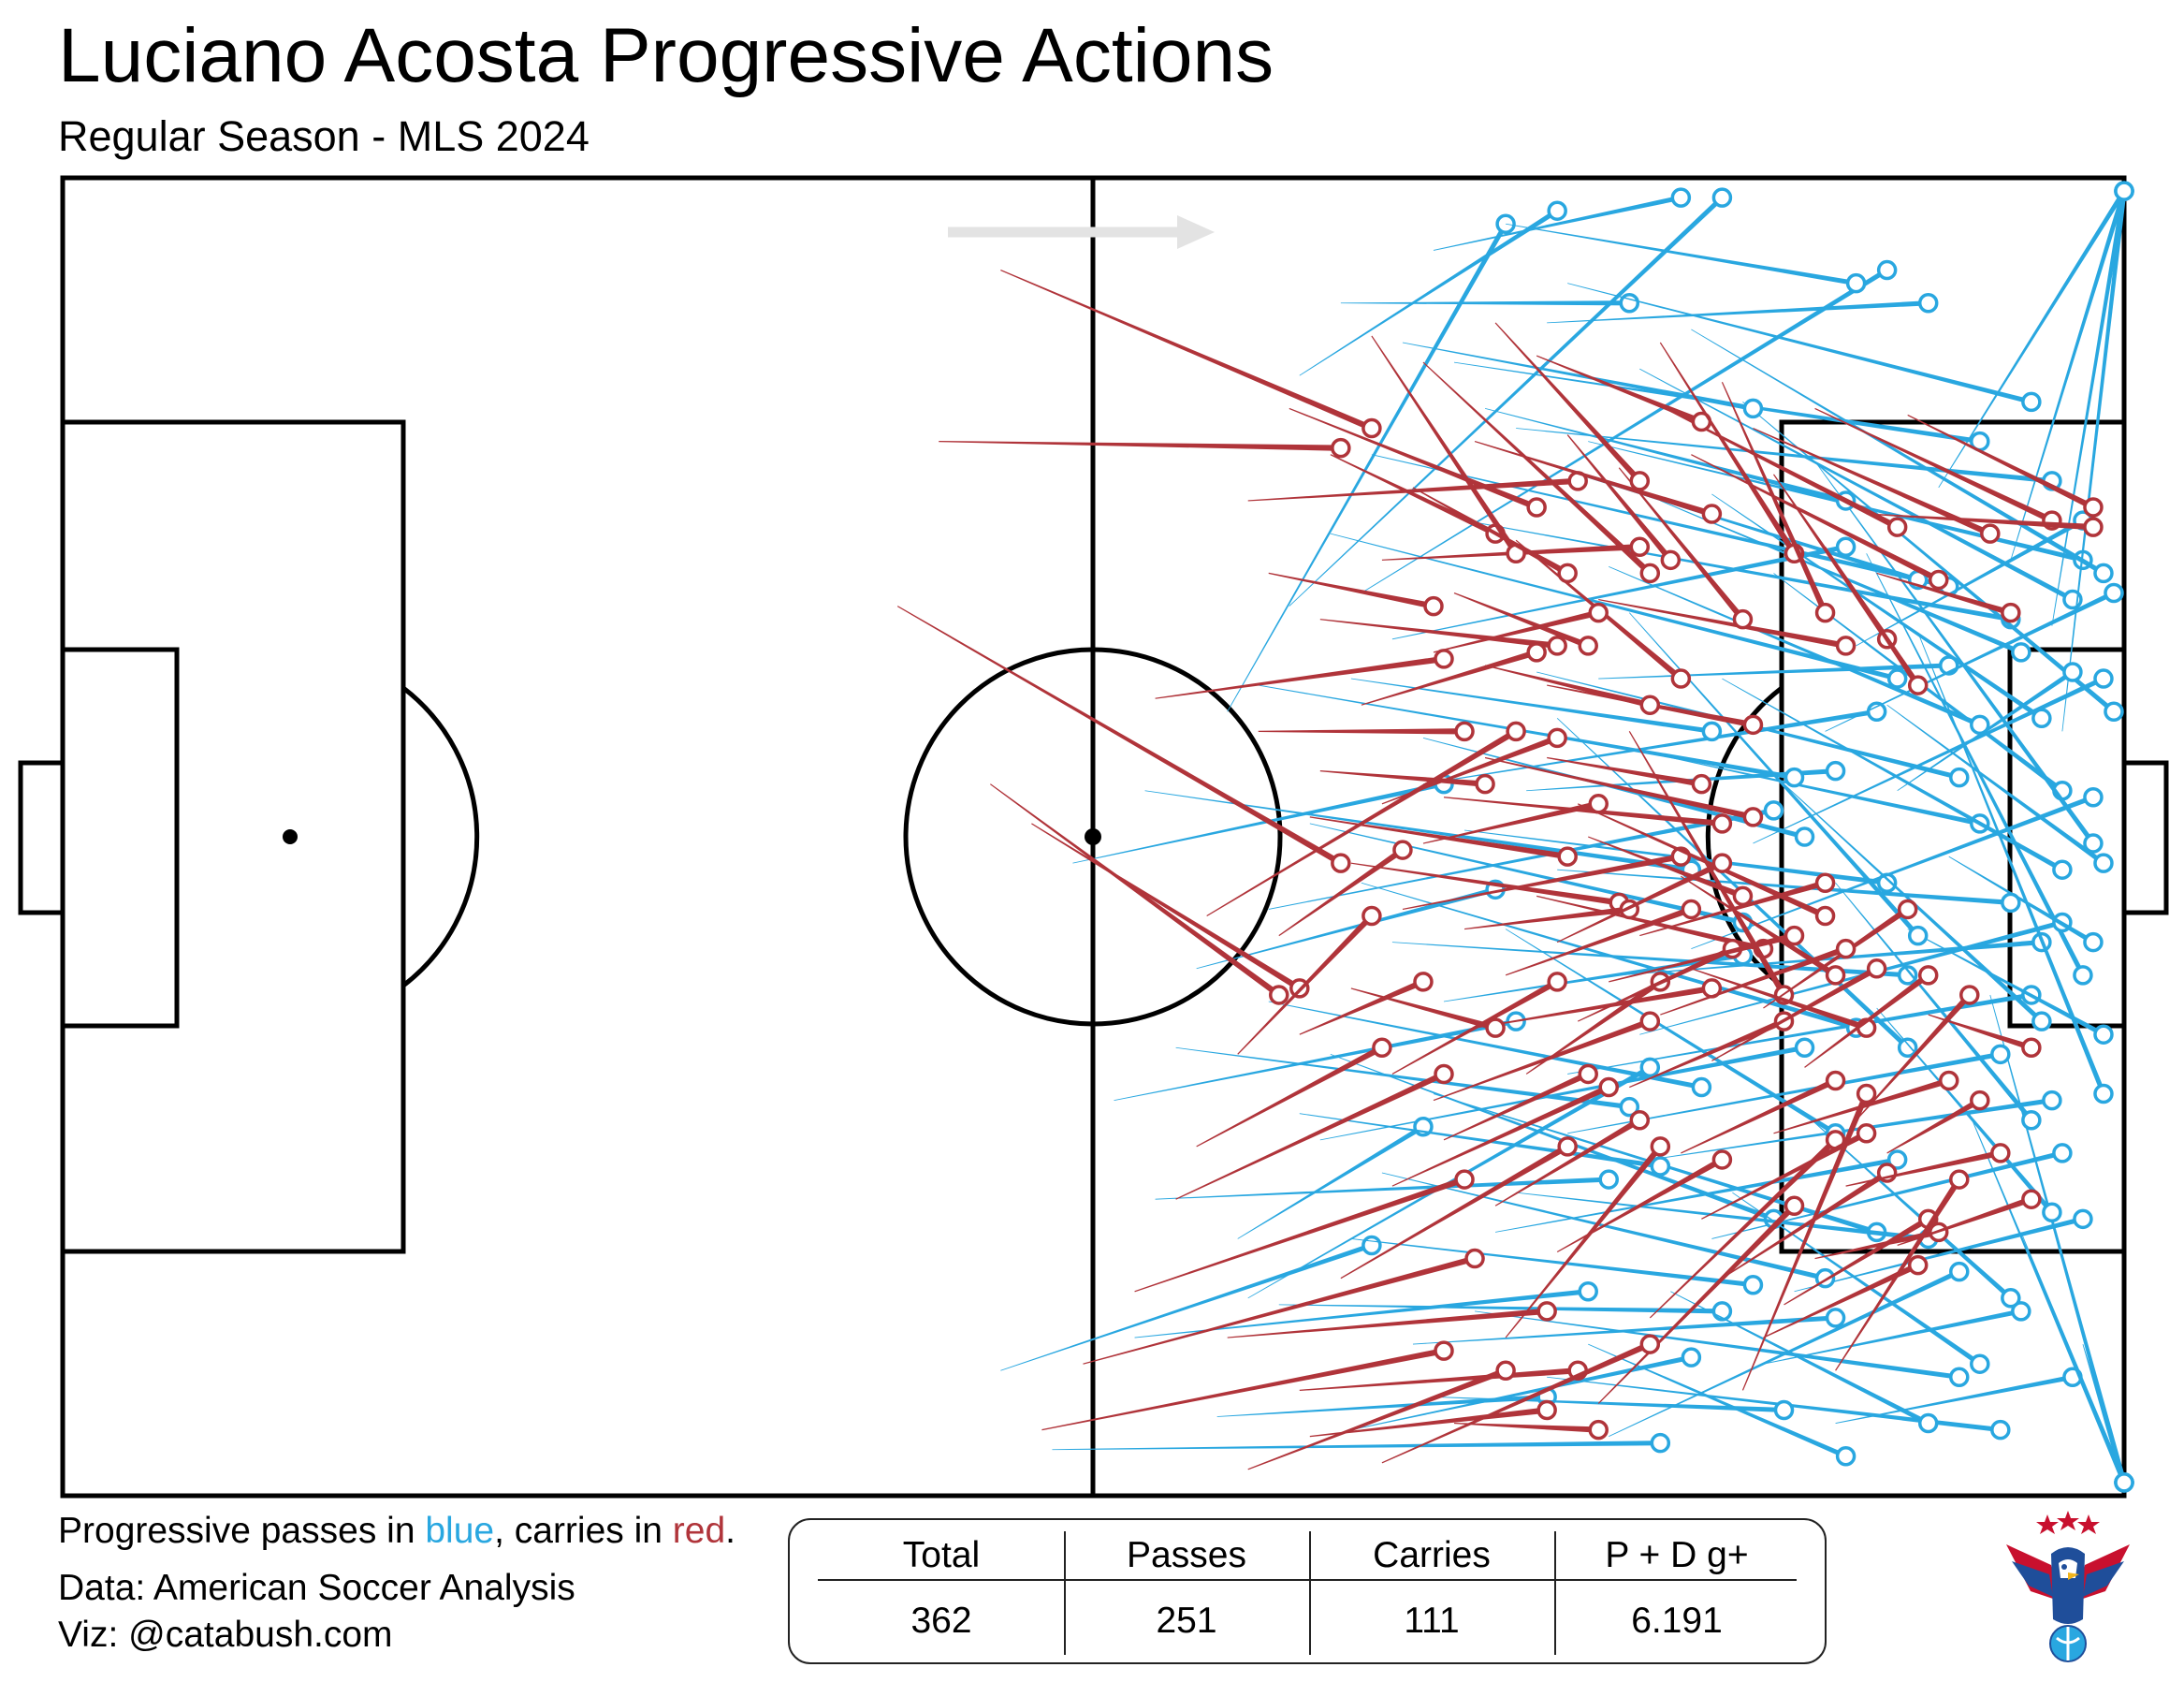 This screenshot has height=1682, width=2184. What do you see at coordinates (1432, 1555) in the screenshot?
I see `stats-header-carries: Carries` at bounding box center [1432, 1555].